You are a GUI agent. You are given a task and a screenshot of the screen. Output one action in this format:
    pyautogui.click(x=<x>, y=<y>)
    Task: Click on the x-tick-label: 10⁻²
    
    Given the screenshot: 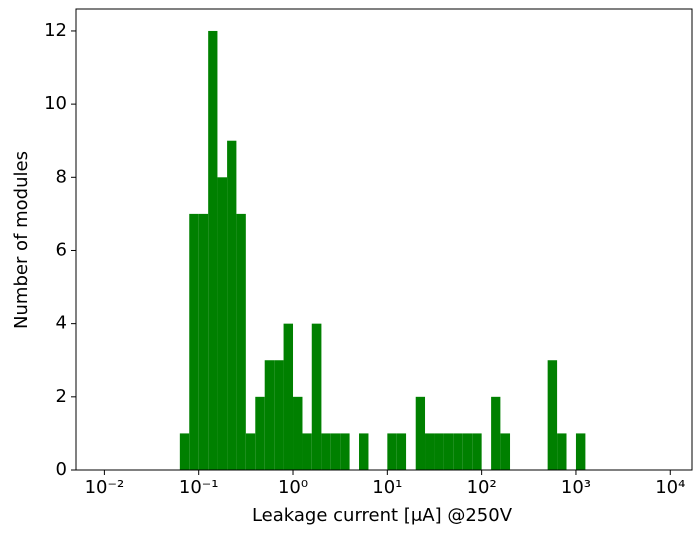 What is the action you would take?
    pyautogui.click(x=105, y=487)
    